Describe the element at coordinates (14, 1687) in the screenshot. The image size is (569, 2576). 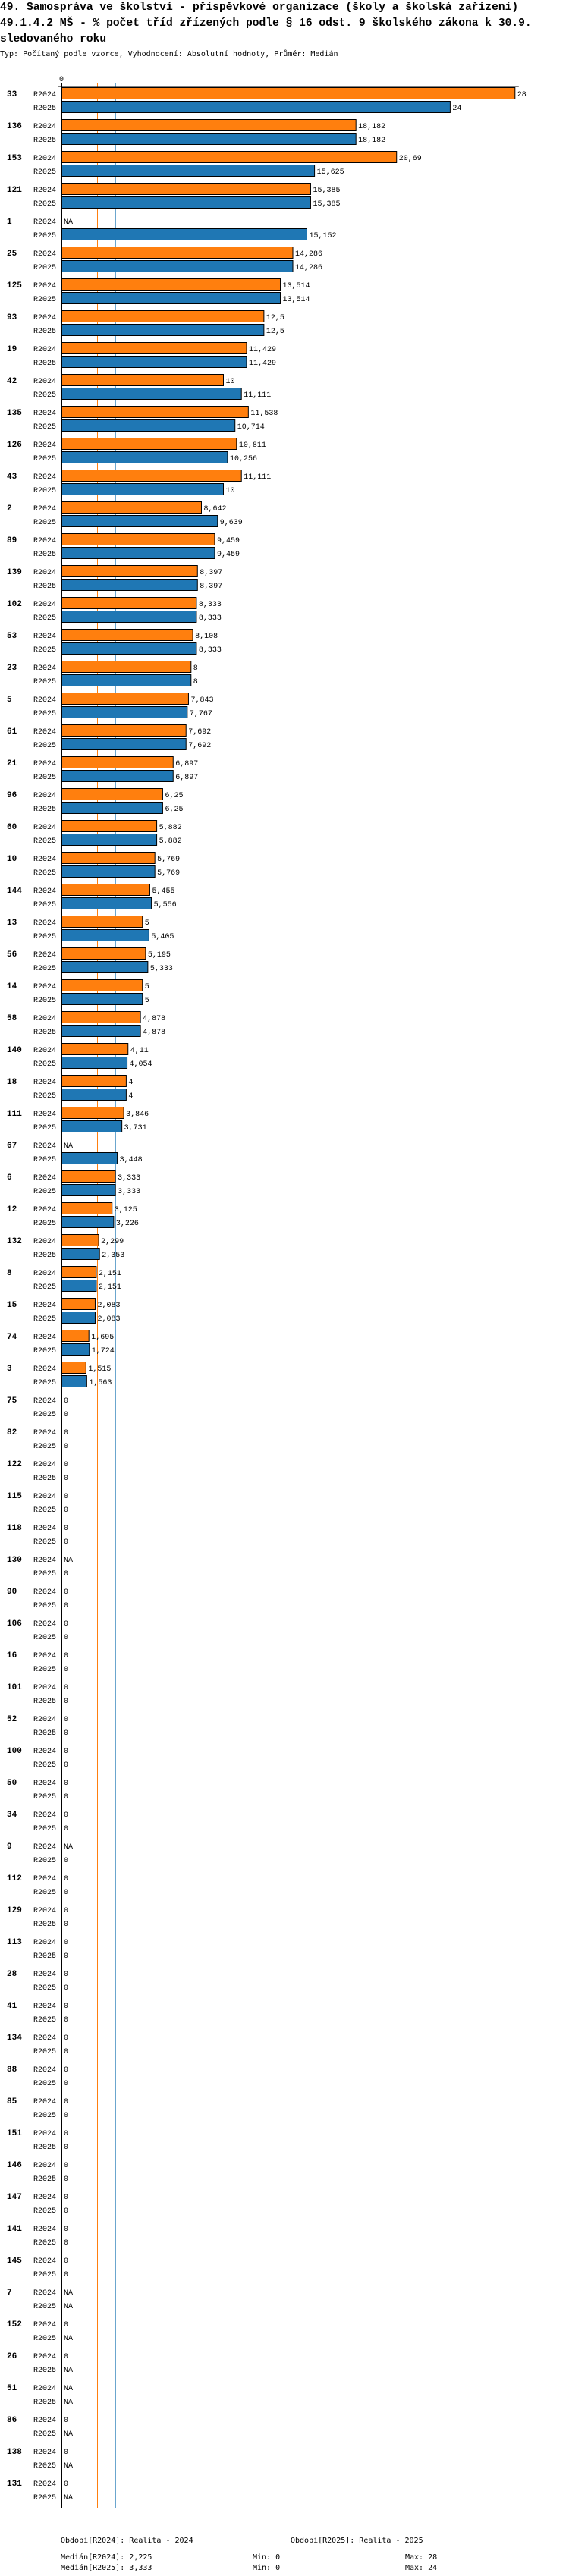
I see `category-label: 101` at that location.